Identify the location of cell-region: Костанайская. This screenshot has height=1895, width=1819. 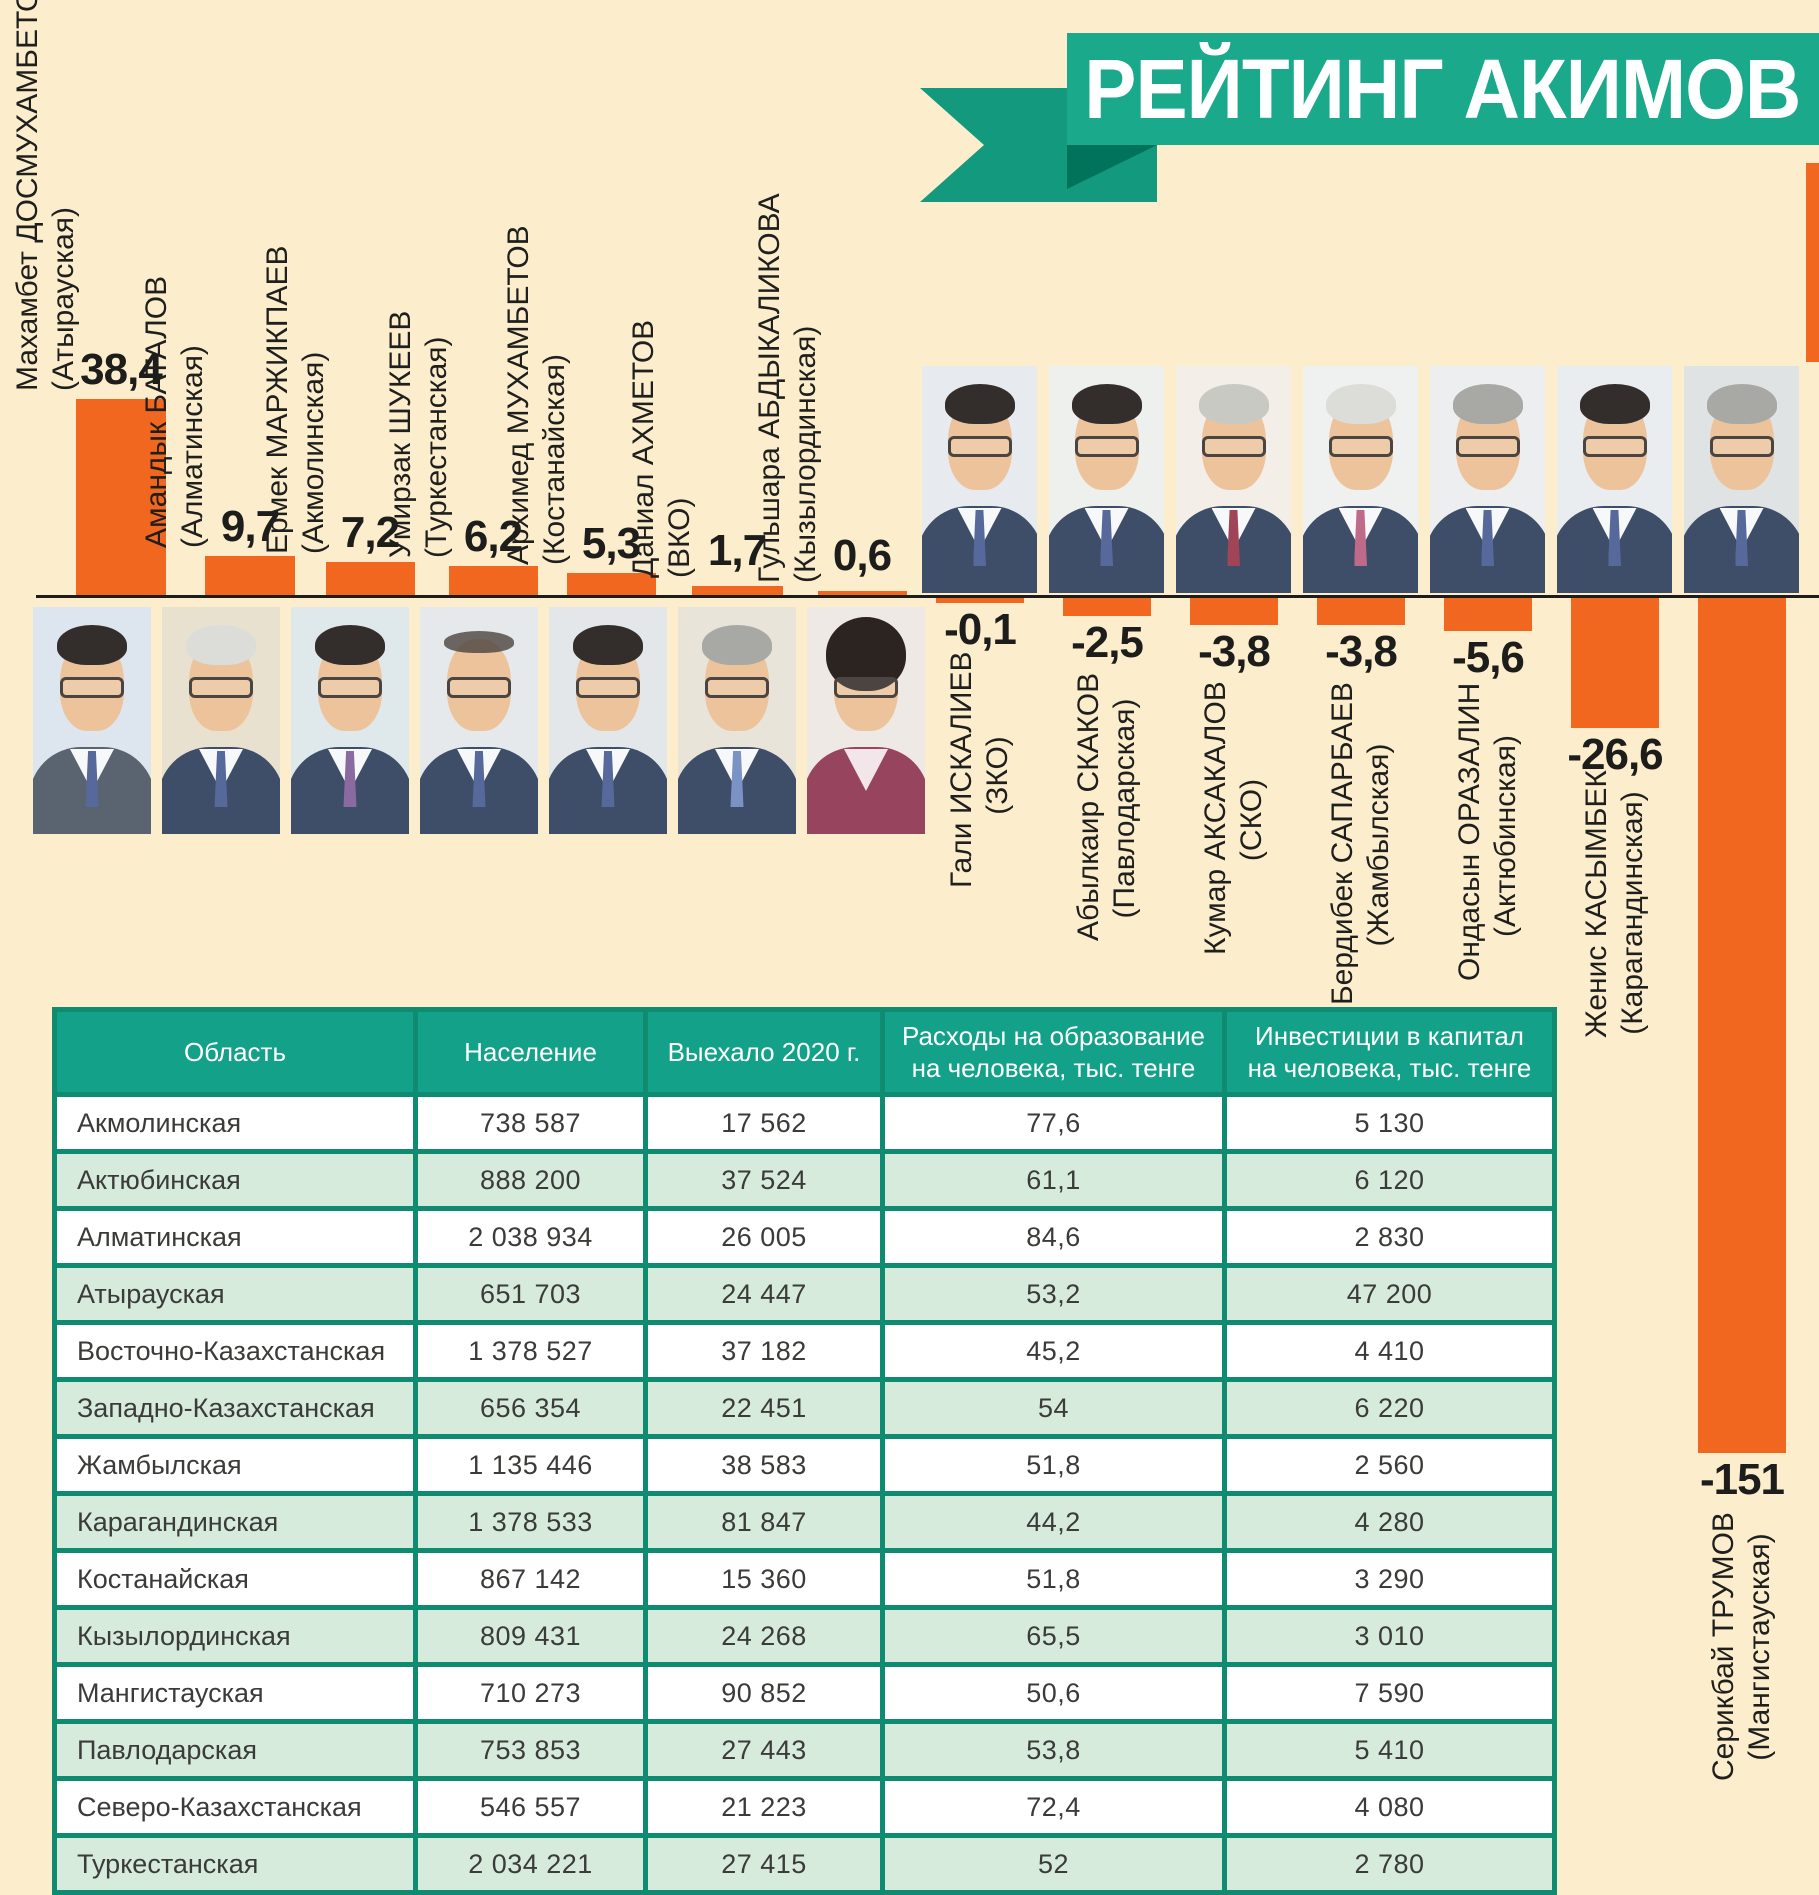
(235, 1579).